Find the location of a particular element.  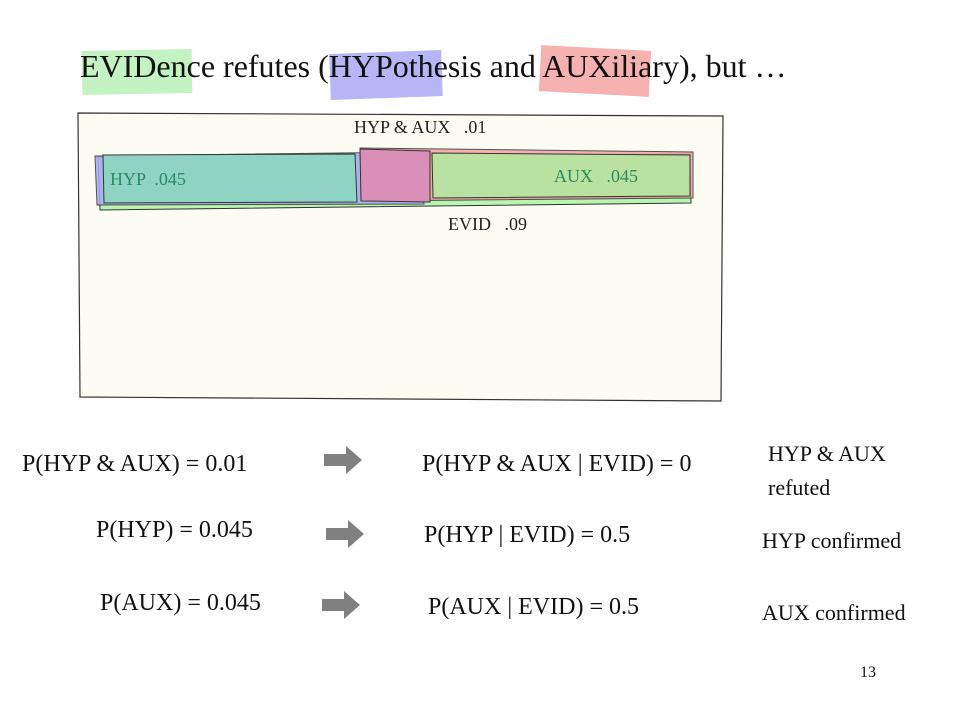

prior-hyp: P(HYP) = 0.045 is located at coordinates (174, 530).